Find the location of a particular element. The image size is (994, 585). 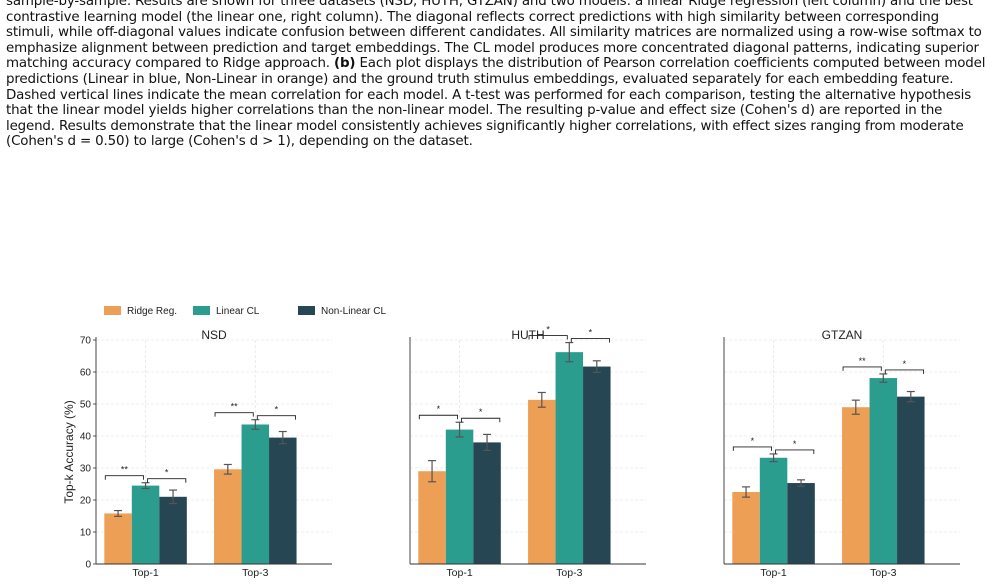

bar-nsd-top-1-ridge-reg- is located at coordinates (118, 538).